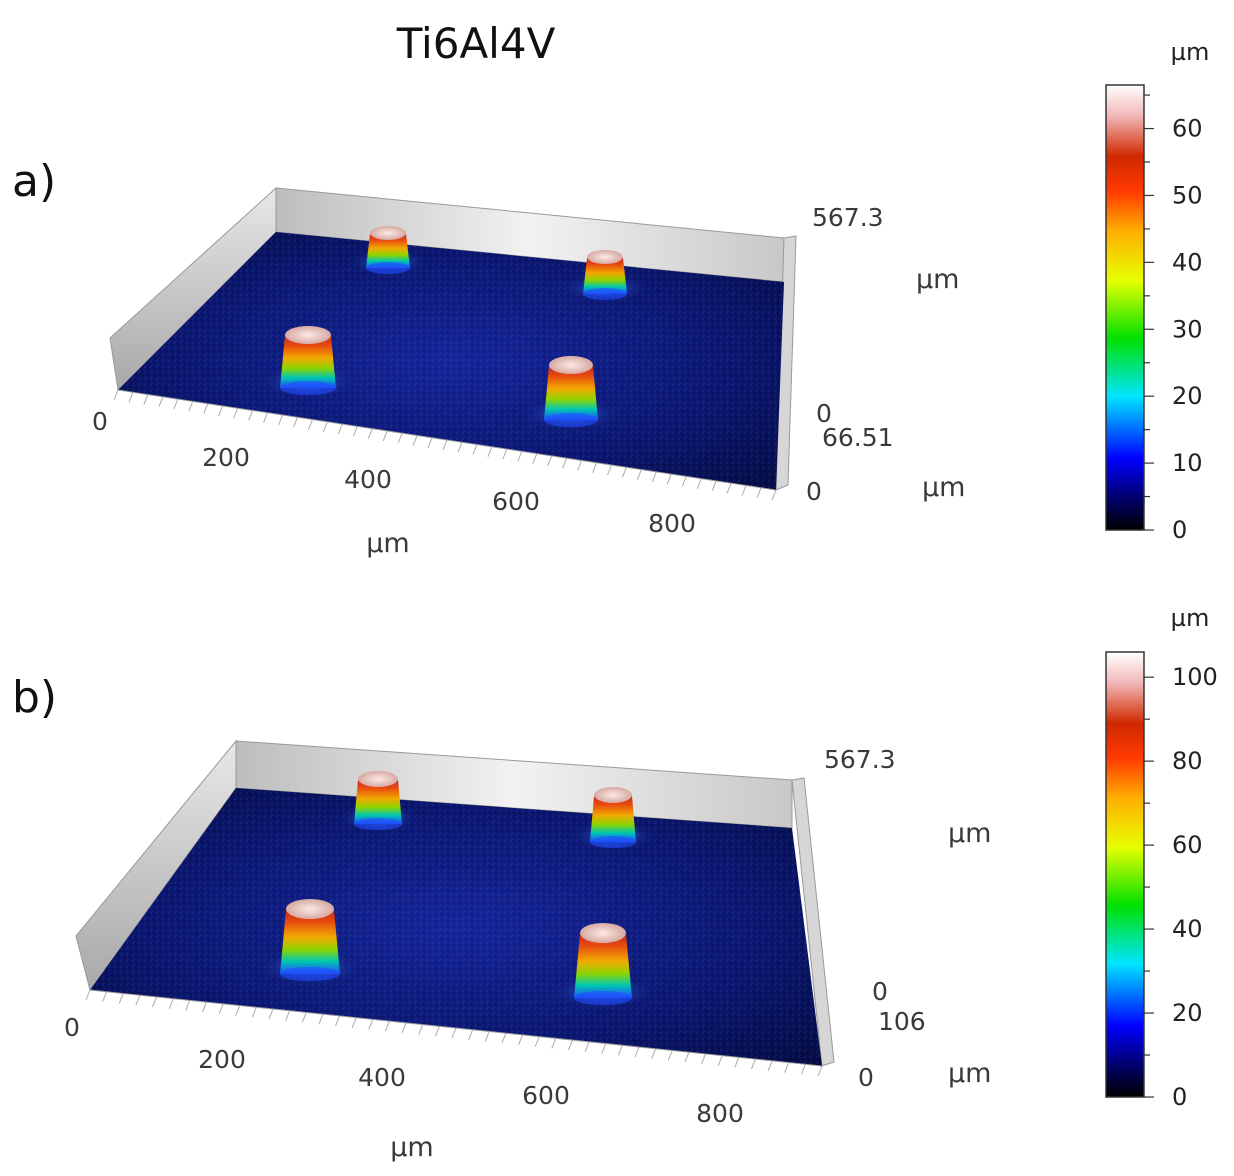  What do you see at coordinates (387, 543) in the screenshot?
I see `panel-a-x-unit: µm` at bounding box center [387, 543].